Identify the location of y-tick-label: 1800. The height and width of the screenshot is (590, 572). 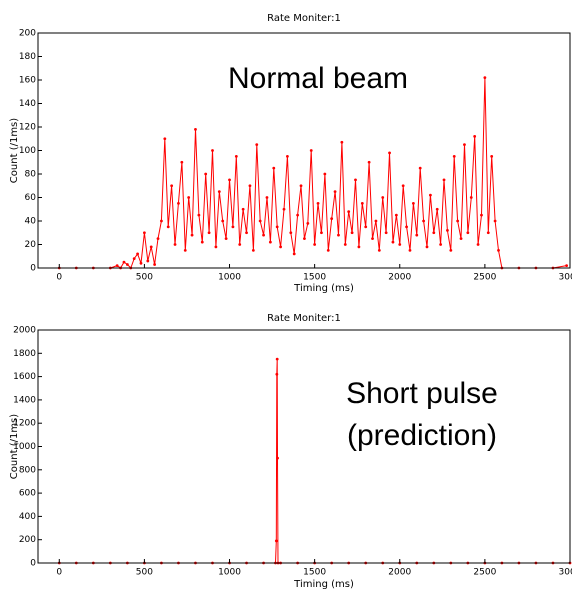
(24, 354).